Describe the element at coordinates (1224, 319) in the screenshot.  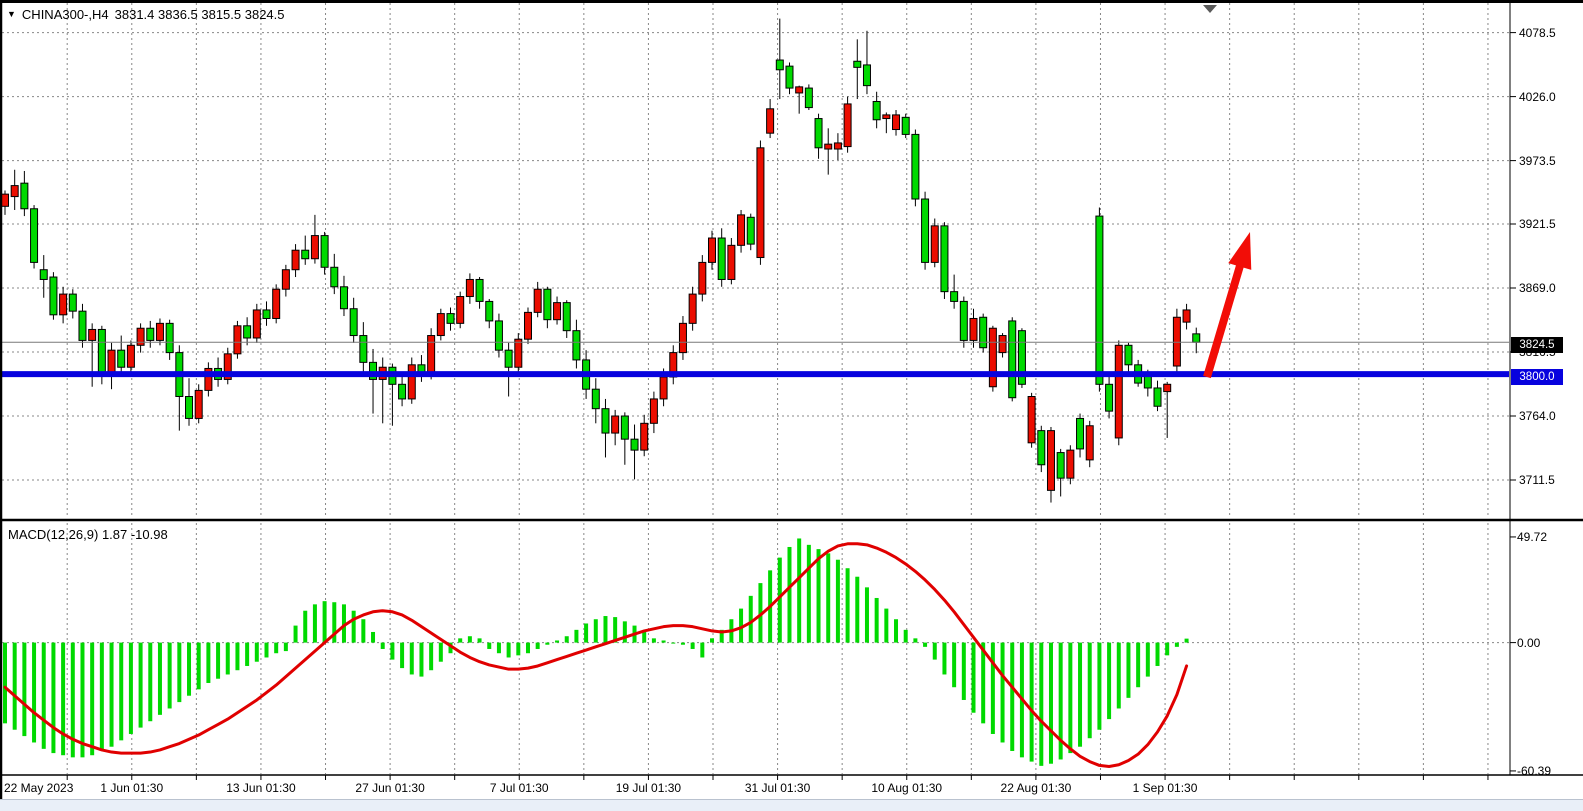
I see `trend-arrow-shaft` at that location.